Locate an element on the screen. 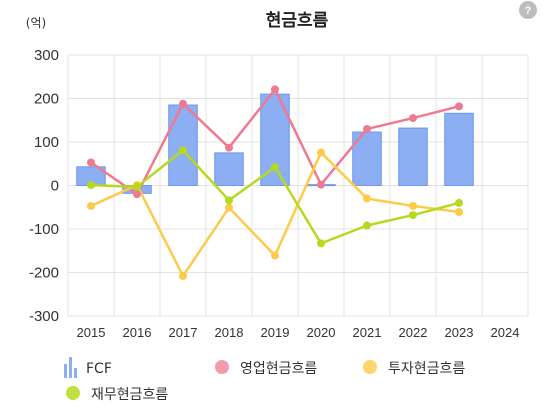 The height and width of the screenshot is (410, 549). bar-chart-icon is located at coordinates (70, 367).